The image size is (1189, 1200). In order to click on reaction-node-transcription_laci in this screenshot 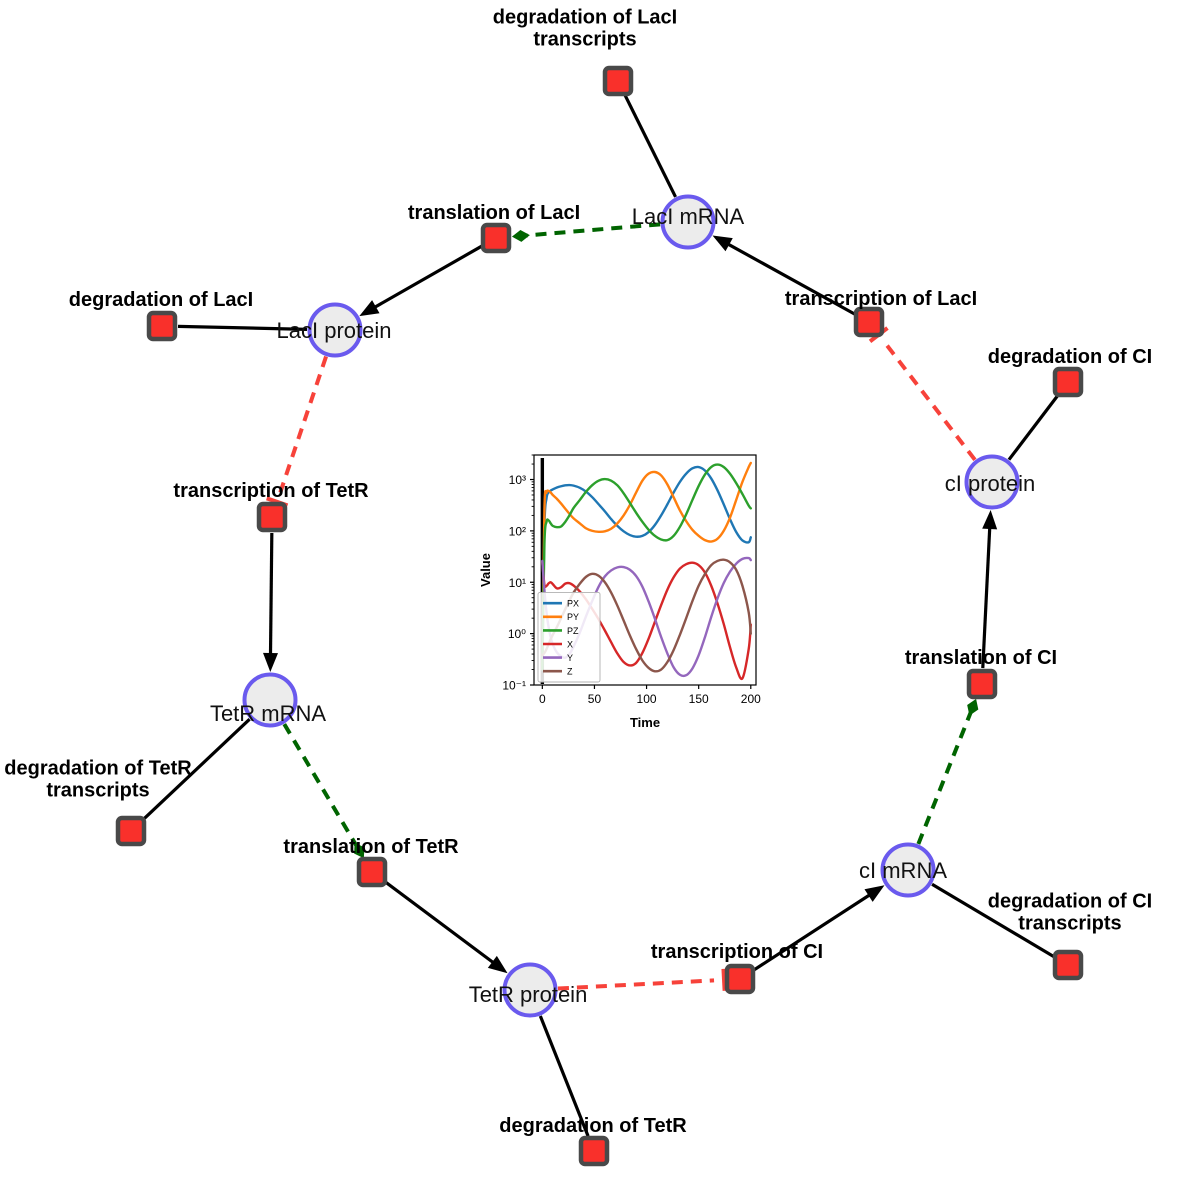, I will do `click(869, 322)`.